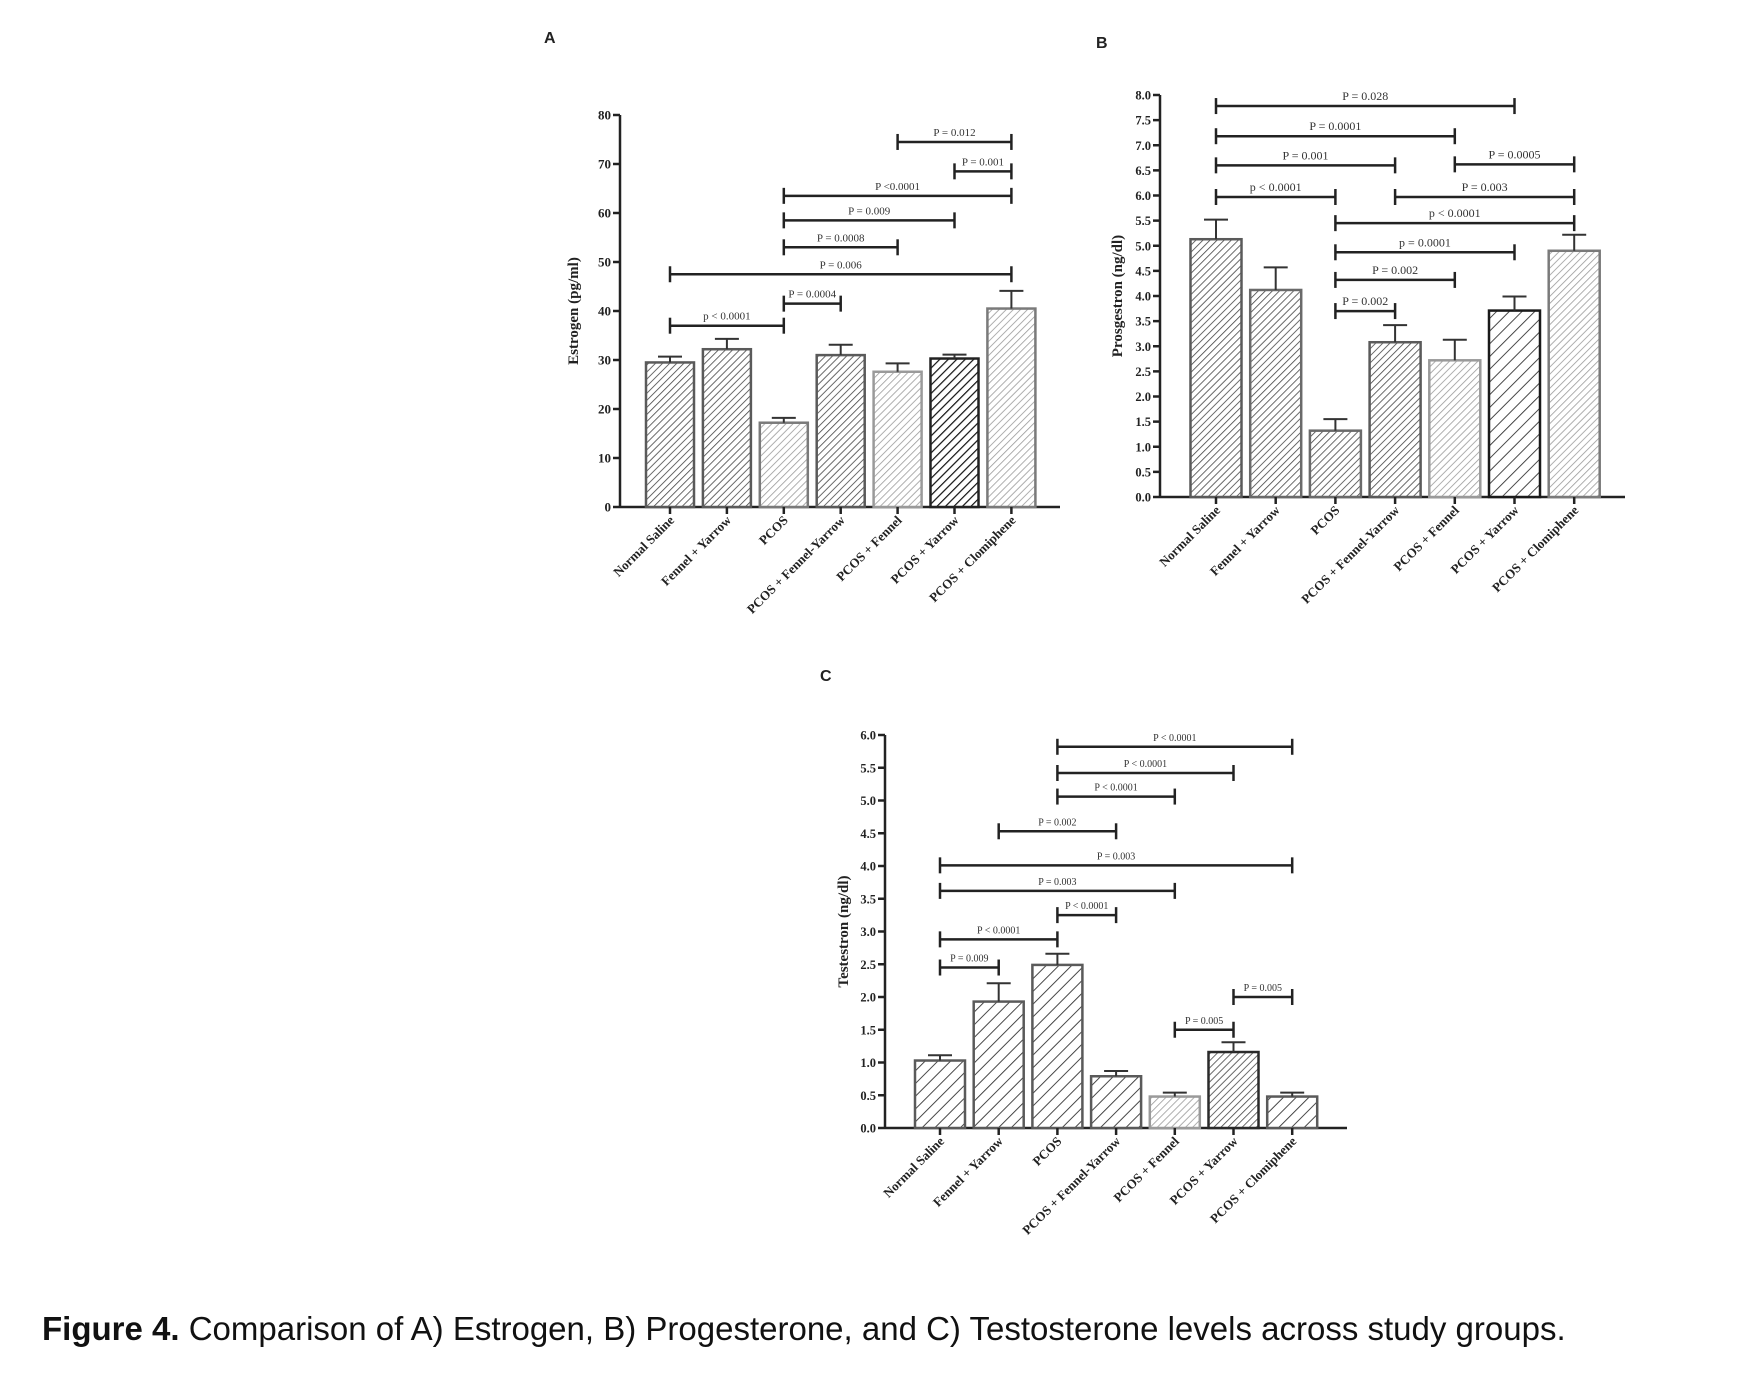 The image size is (1758, 1381). Describe the element at coordinates (111, 1328) in the screenshot. I see `caption-label: Figure 4.` at that location.